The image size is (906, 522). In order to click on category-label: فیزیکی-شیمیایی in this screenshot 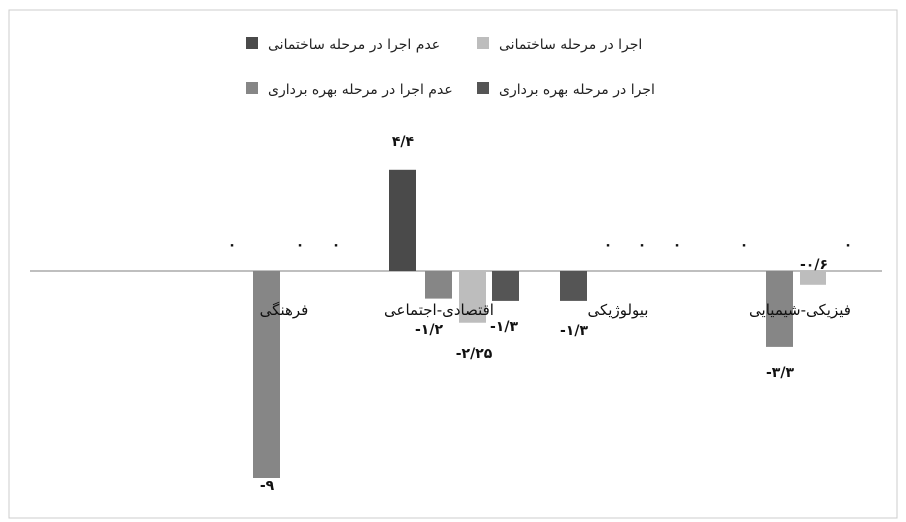, I will do `click(800, 310)`.